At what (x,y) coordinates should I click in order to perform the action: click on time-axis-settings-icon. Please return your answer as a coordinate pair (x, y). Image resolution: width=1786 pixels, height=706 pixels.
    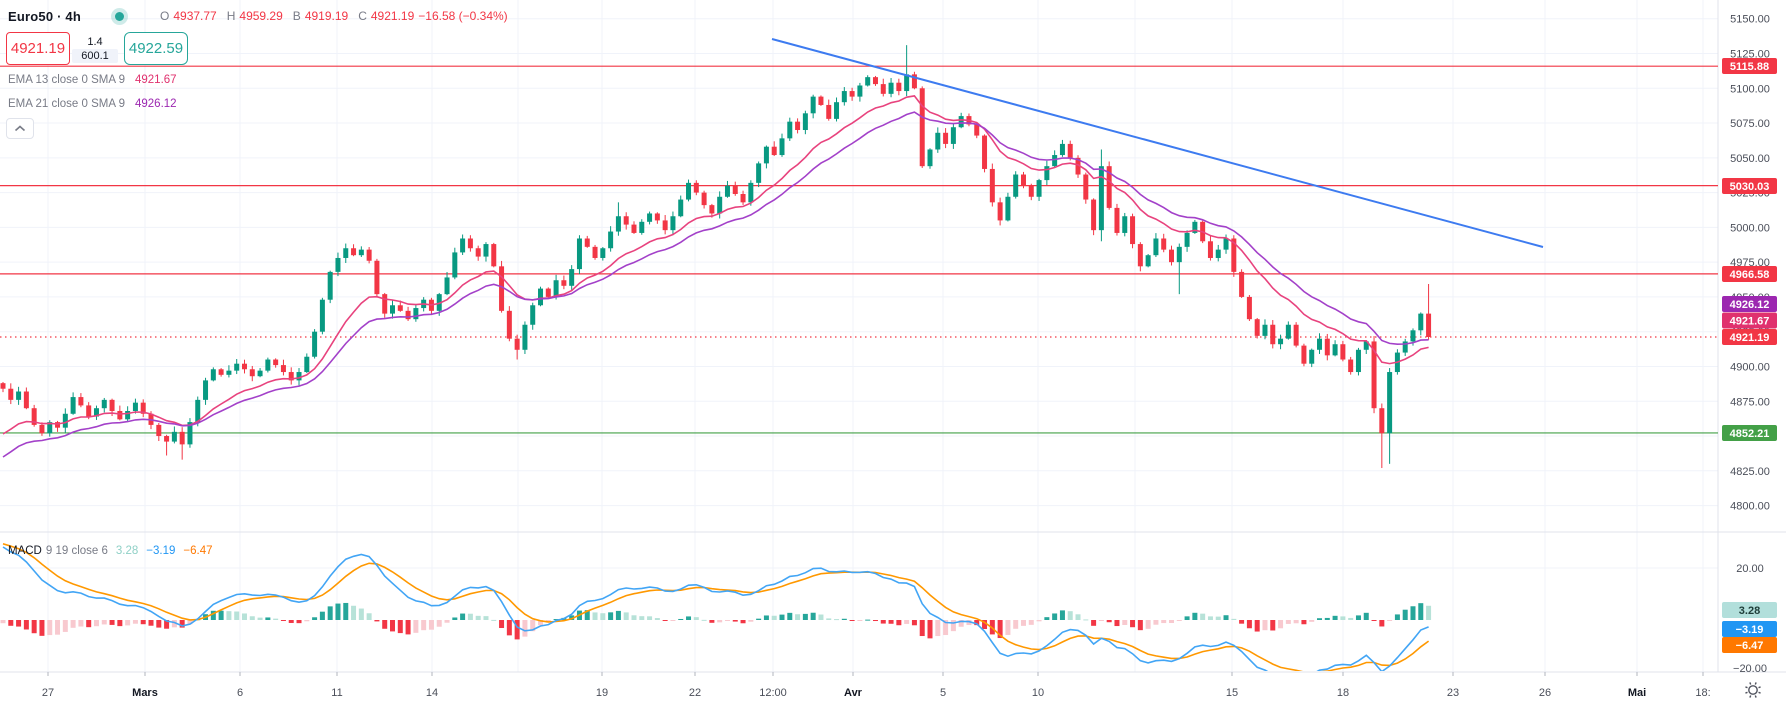
    Looking at the image, I should click on (1753, 690).